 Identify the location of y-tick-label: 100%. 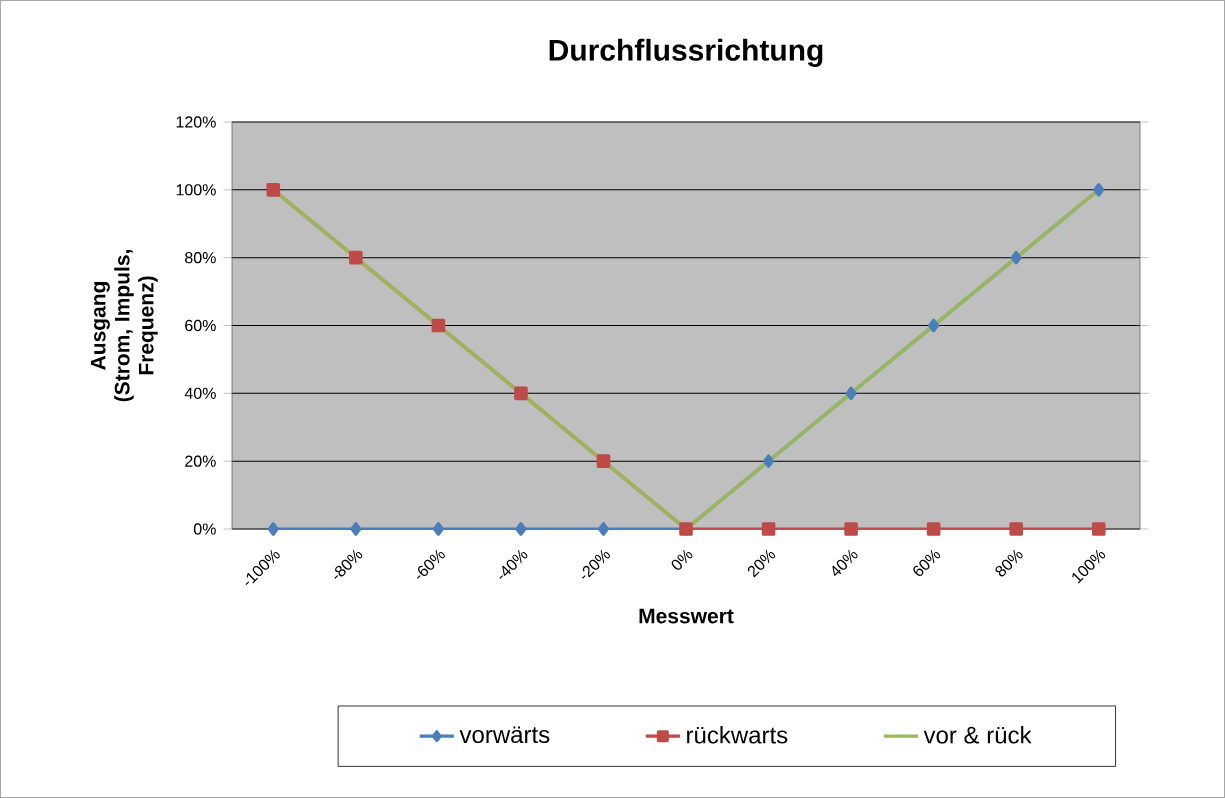
(196, 190).